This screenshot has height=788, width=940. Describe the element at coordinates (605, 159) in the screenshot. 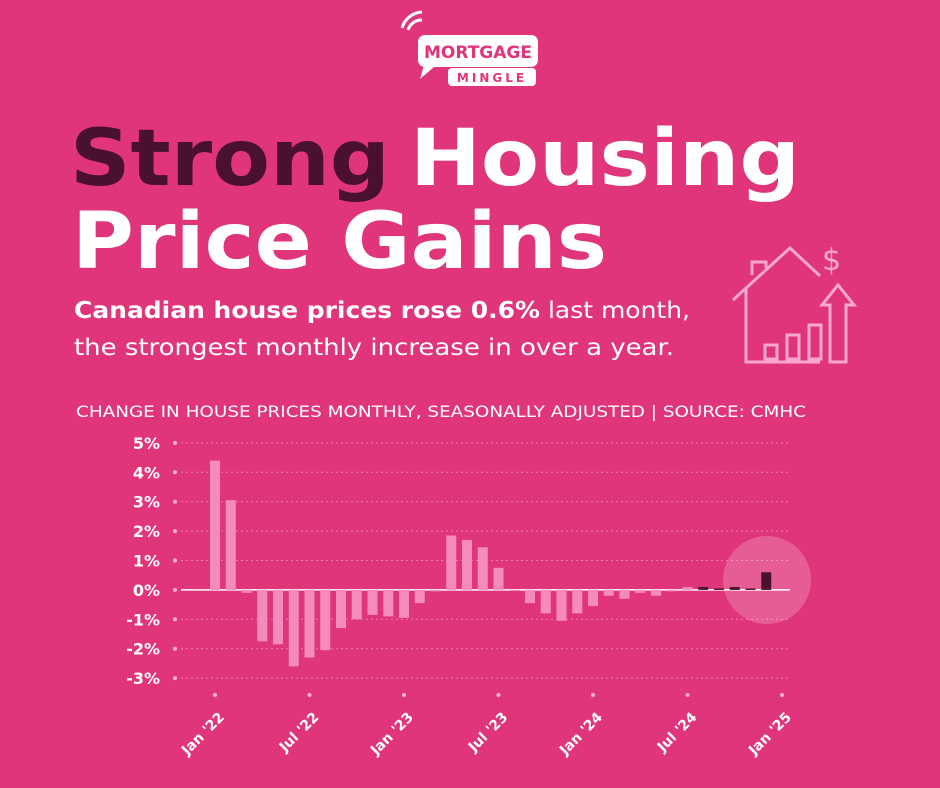

I see `headline-light: Housing` at that location.